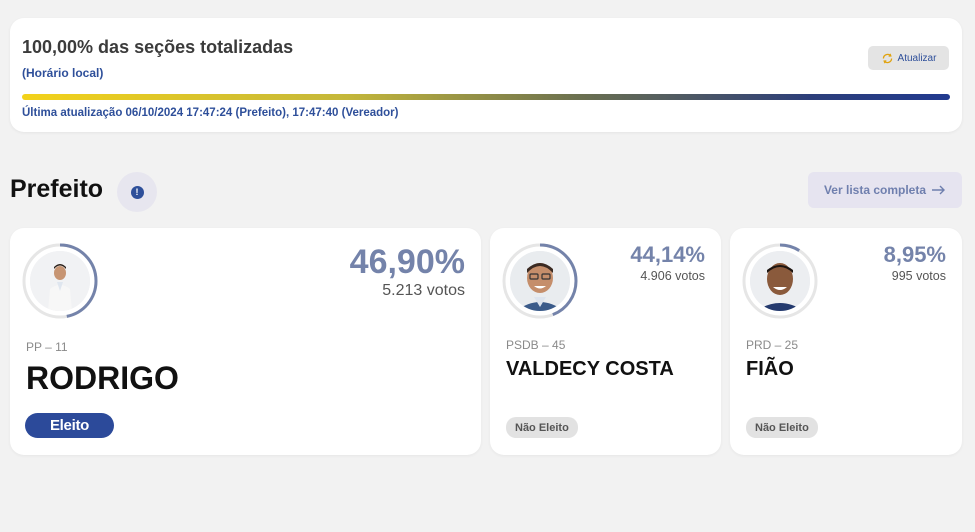  I want to click on vote-percentage: 44,14%, so click(667, 254).